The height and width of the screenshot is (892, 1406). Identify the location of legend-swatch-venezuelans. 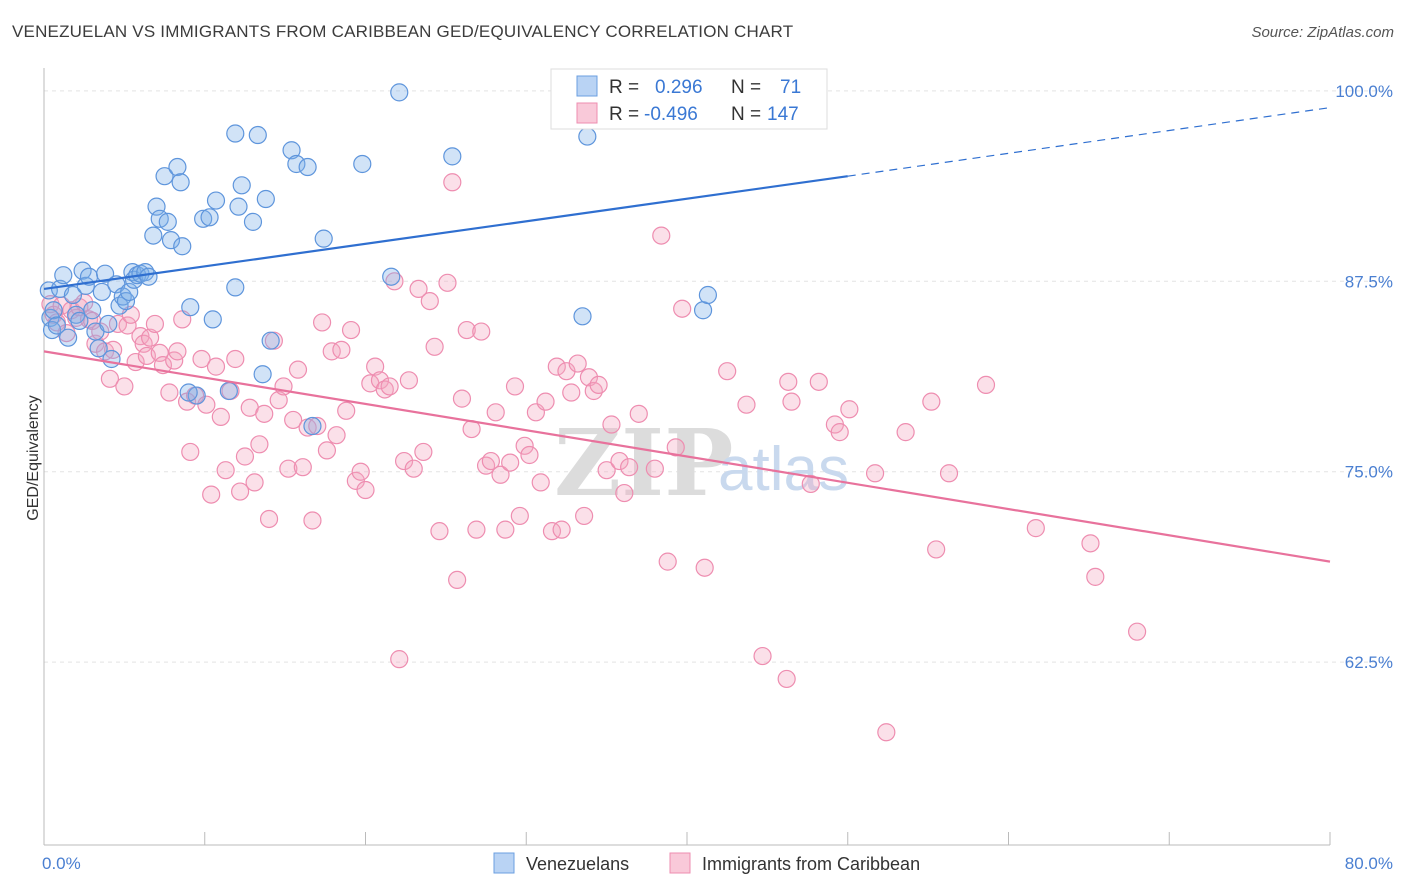
(587, 86).